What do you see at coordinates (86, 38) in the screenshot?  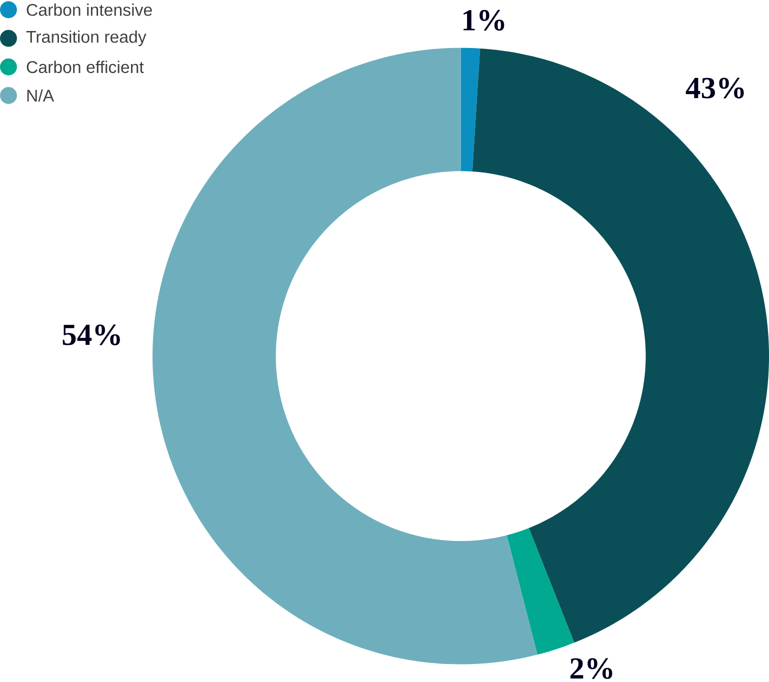 I see `legend-label: Transition ready` at bounding box center [86, 38].